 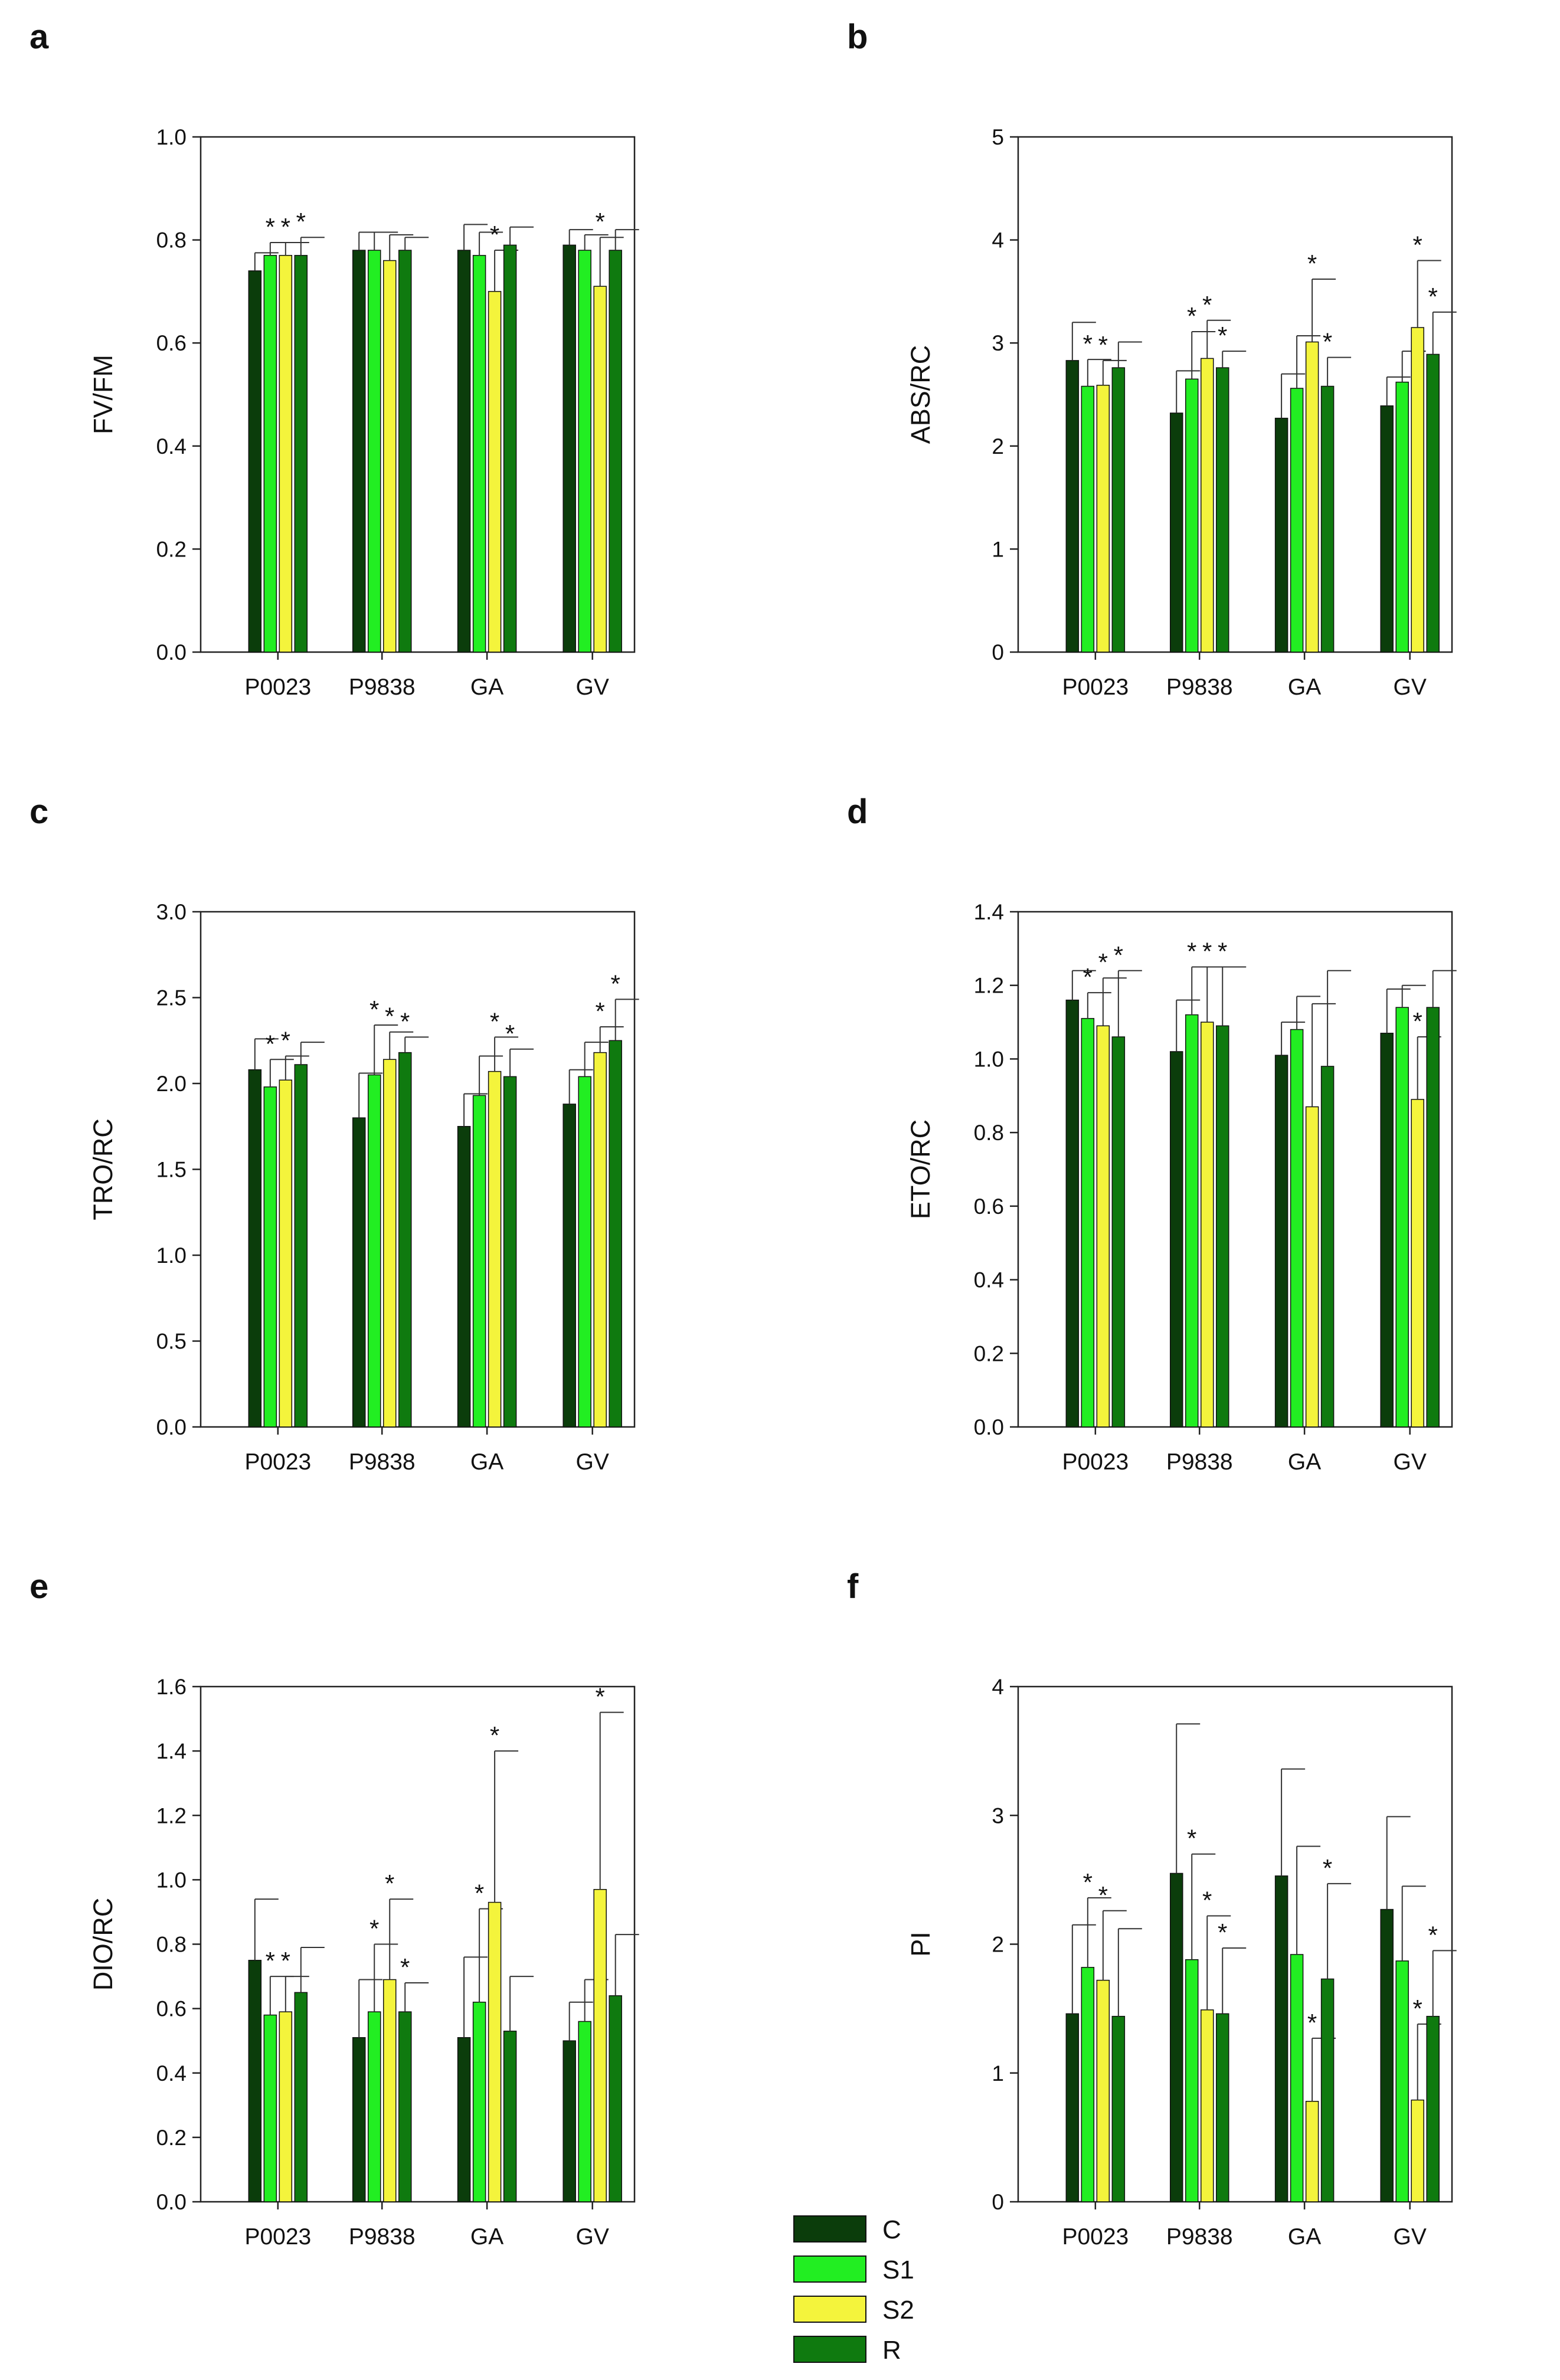 What do you see at coordinates (171, 1084) in the screenshot?
I see `y-tick-label-c-4: 2.0` at bounding box center [171, 1084].